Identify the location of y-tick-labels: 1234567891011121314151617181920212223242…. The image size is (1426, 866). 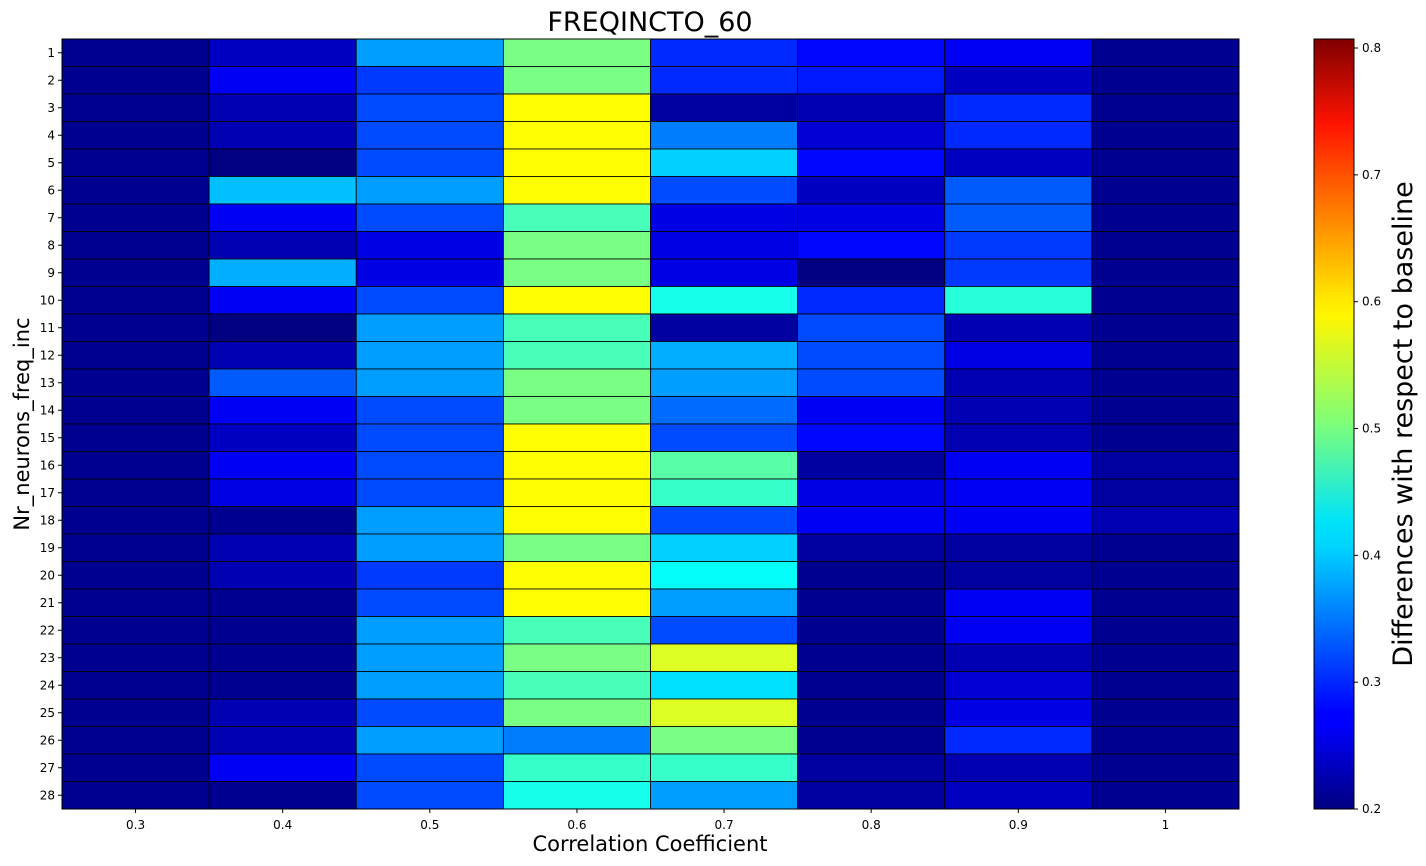
(51, 424).